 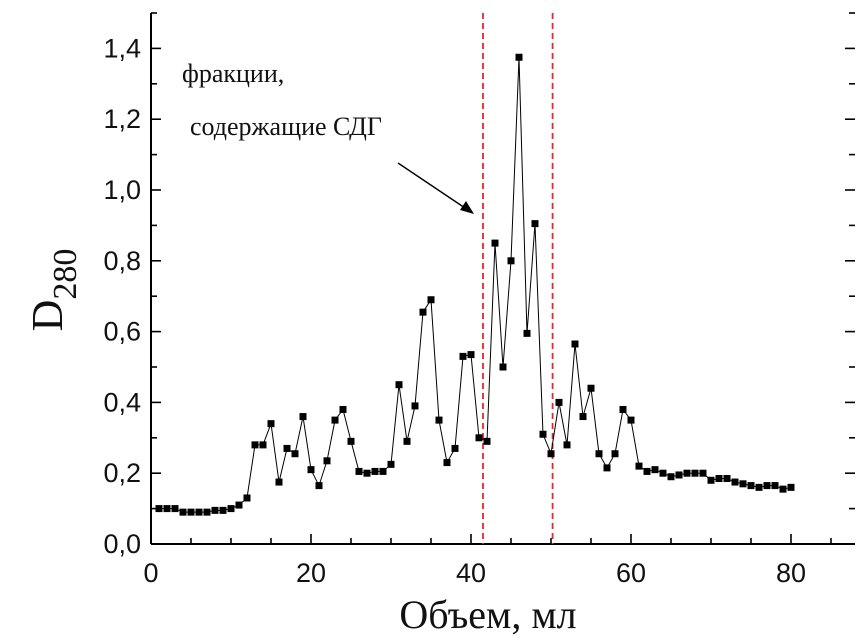 I want to click on x-tick-label: 40, so click(x=471, y=573).